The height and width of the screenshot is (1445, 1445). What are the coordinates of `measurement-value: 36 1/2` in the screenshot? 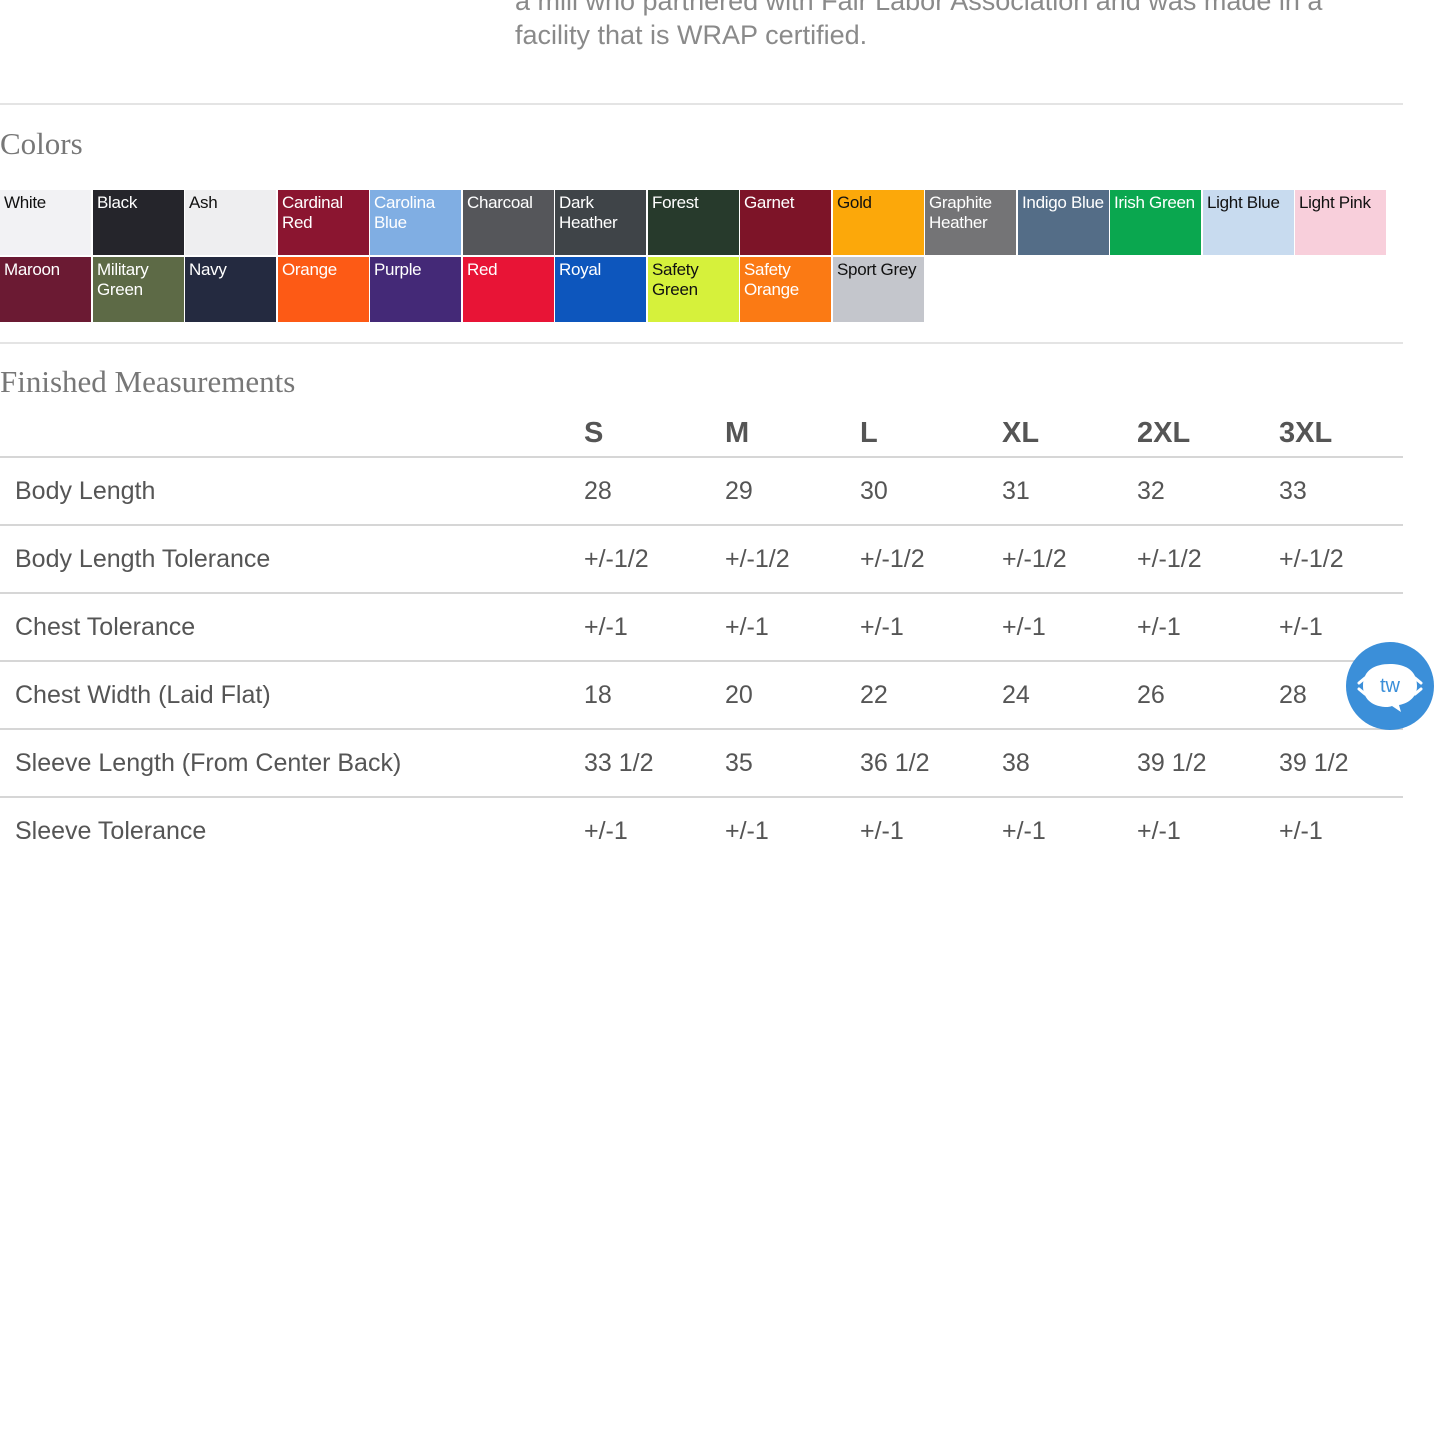 It's located at (931, 763).